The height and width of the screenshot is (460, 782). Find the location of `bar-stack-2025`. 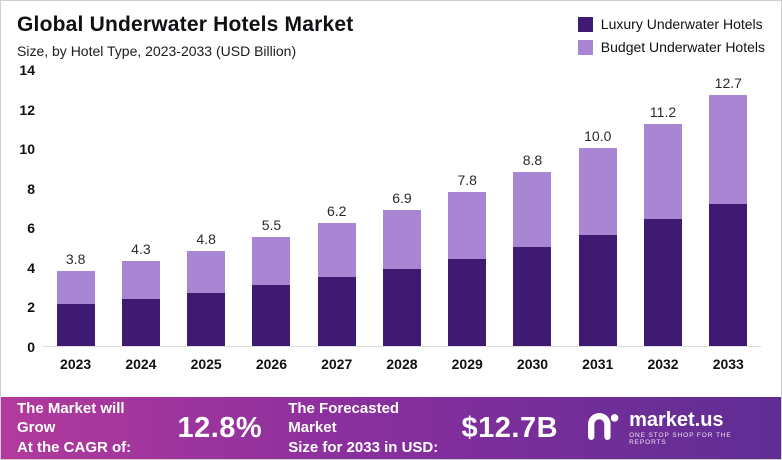

bar-stack-2025 is located at coordinates (206, 298).